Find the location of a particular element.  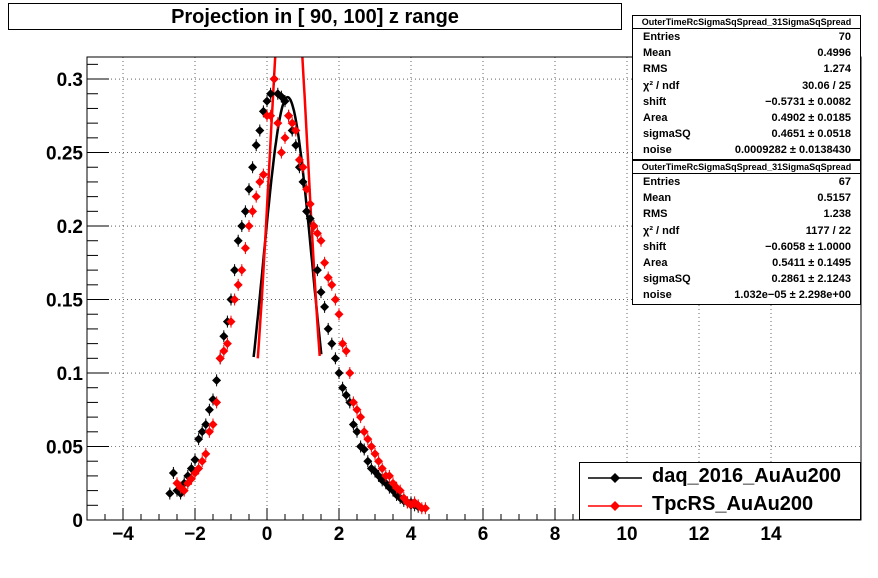

stats-row: noise 1.032e−05 ± 2.298e+00 is located at coordinates (746, 295).